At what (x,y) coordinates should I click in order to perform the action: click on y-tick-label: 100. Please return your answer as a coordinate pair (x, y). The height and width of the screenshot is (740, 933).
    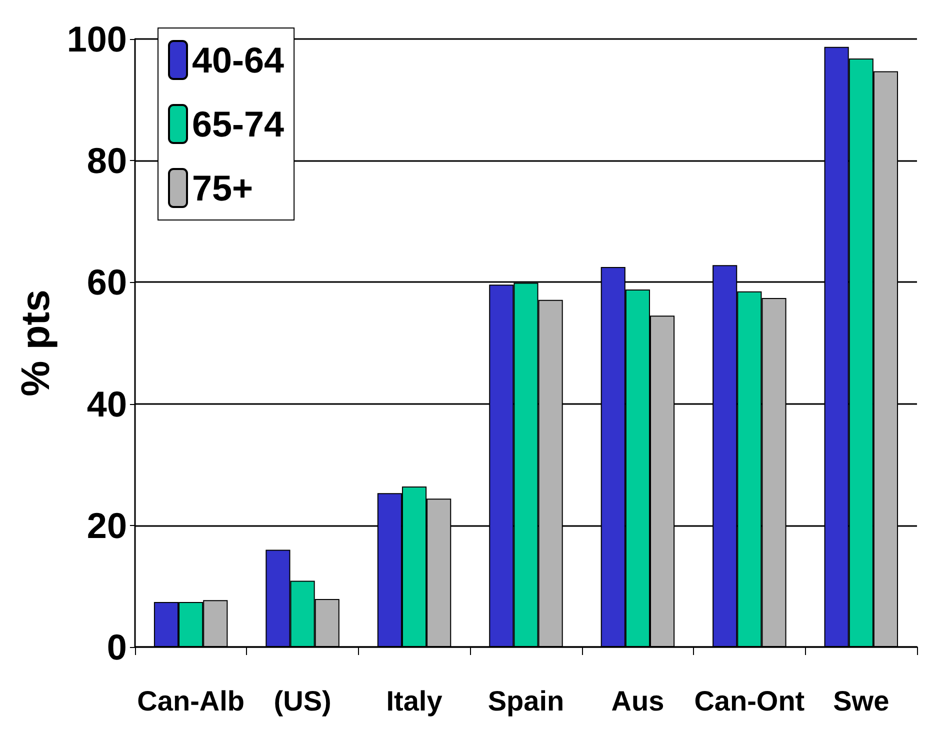
    Looking at the image, I should click on (96, 39).